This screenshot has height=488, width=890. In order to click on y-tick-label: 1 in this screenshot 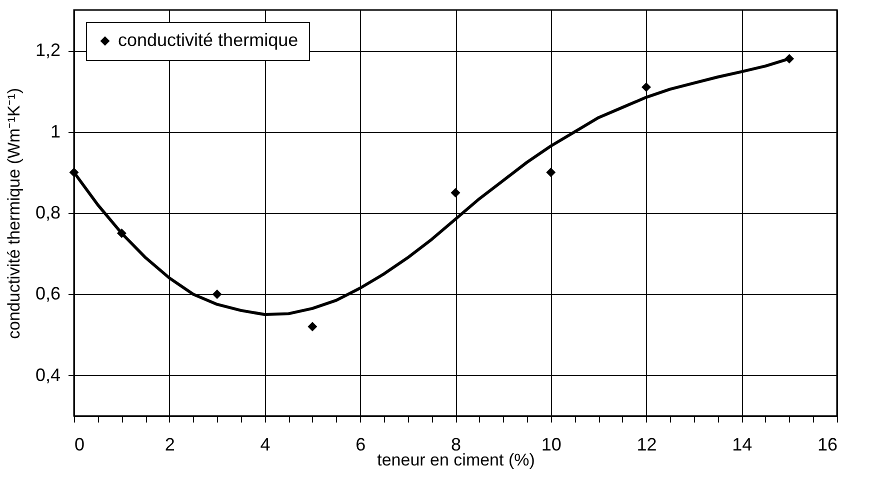, I will do `click(55, 131)`.